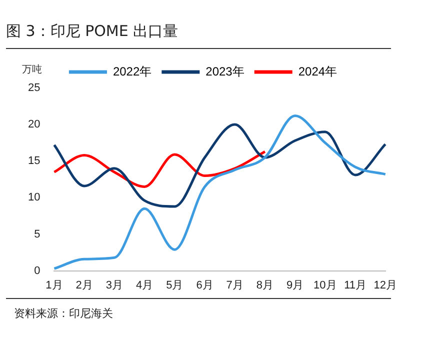 The width and height of the screenshot is (434, 338). I want to click on x-tick-label: 5月, so click(175, 285).